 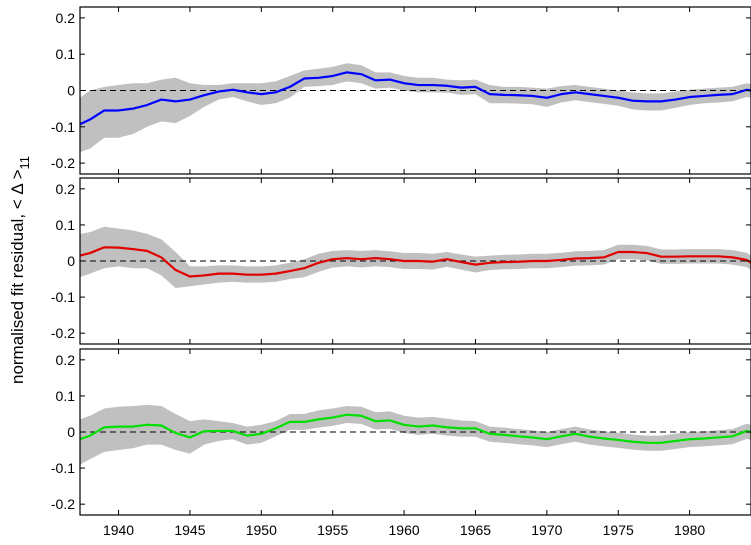 I want to click on x-tick-label: 1945, so click(x=189, y=530).